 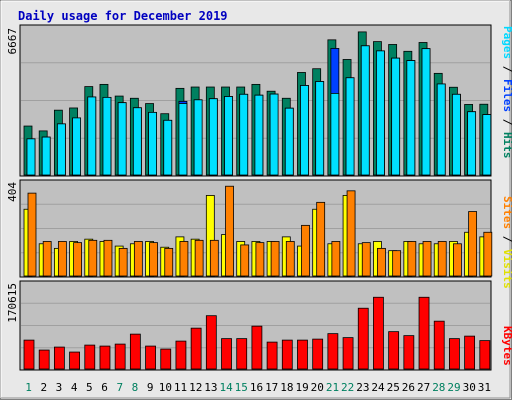 What do you see at coordinates (423, 387) in the screenshot?
I see `day-tick-label: 27` at bounding box center [423, 387].